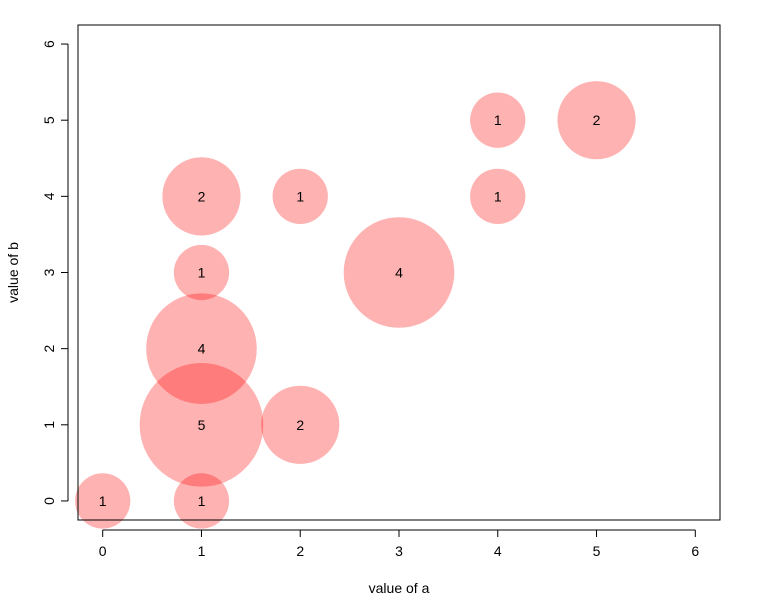 The image size is (761, 608). Describe the element at coordinates (103, 551) in the screenshot. I see `x-tick-label: 0` at that location.